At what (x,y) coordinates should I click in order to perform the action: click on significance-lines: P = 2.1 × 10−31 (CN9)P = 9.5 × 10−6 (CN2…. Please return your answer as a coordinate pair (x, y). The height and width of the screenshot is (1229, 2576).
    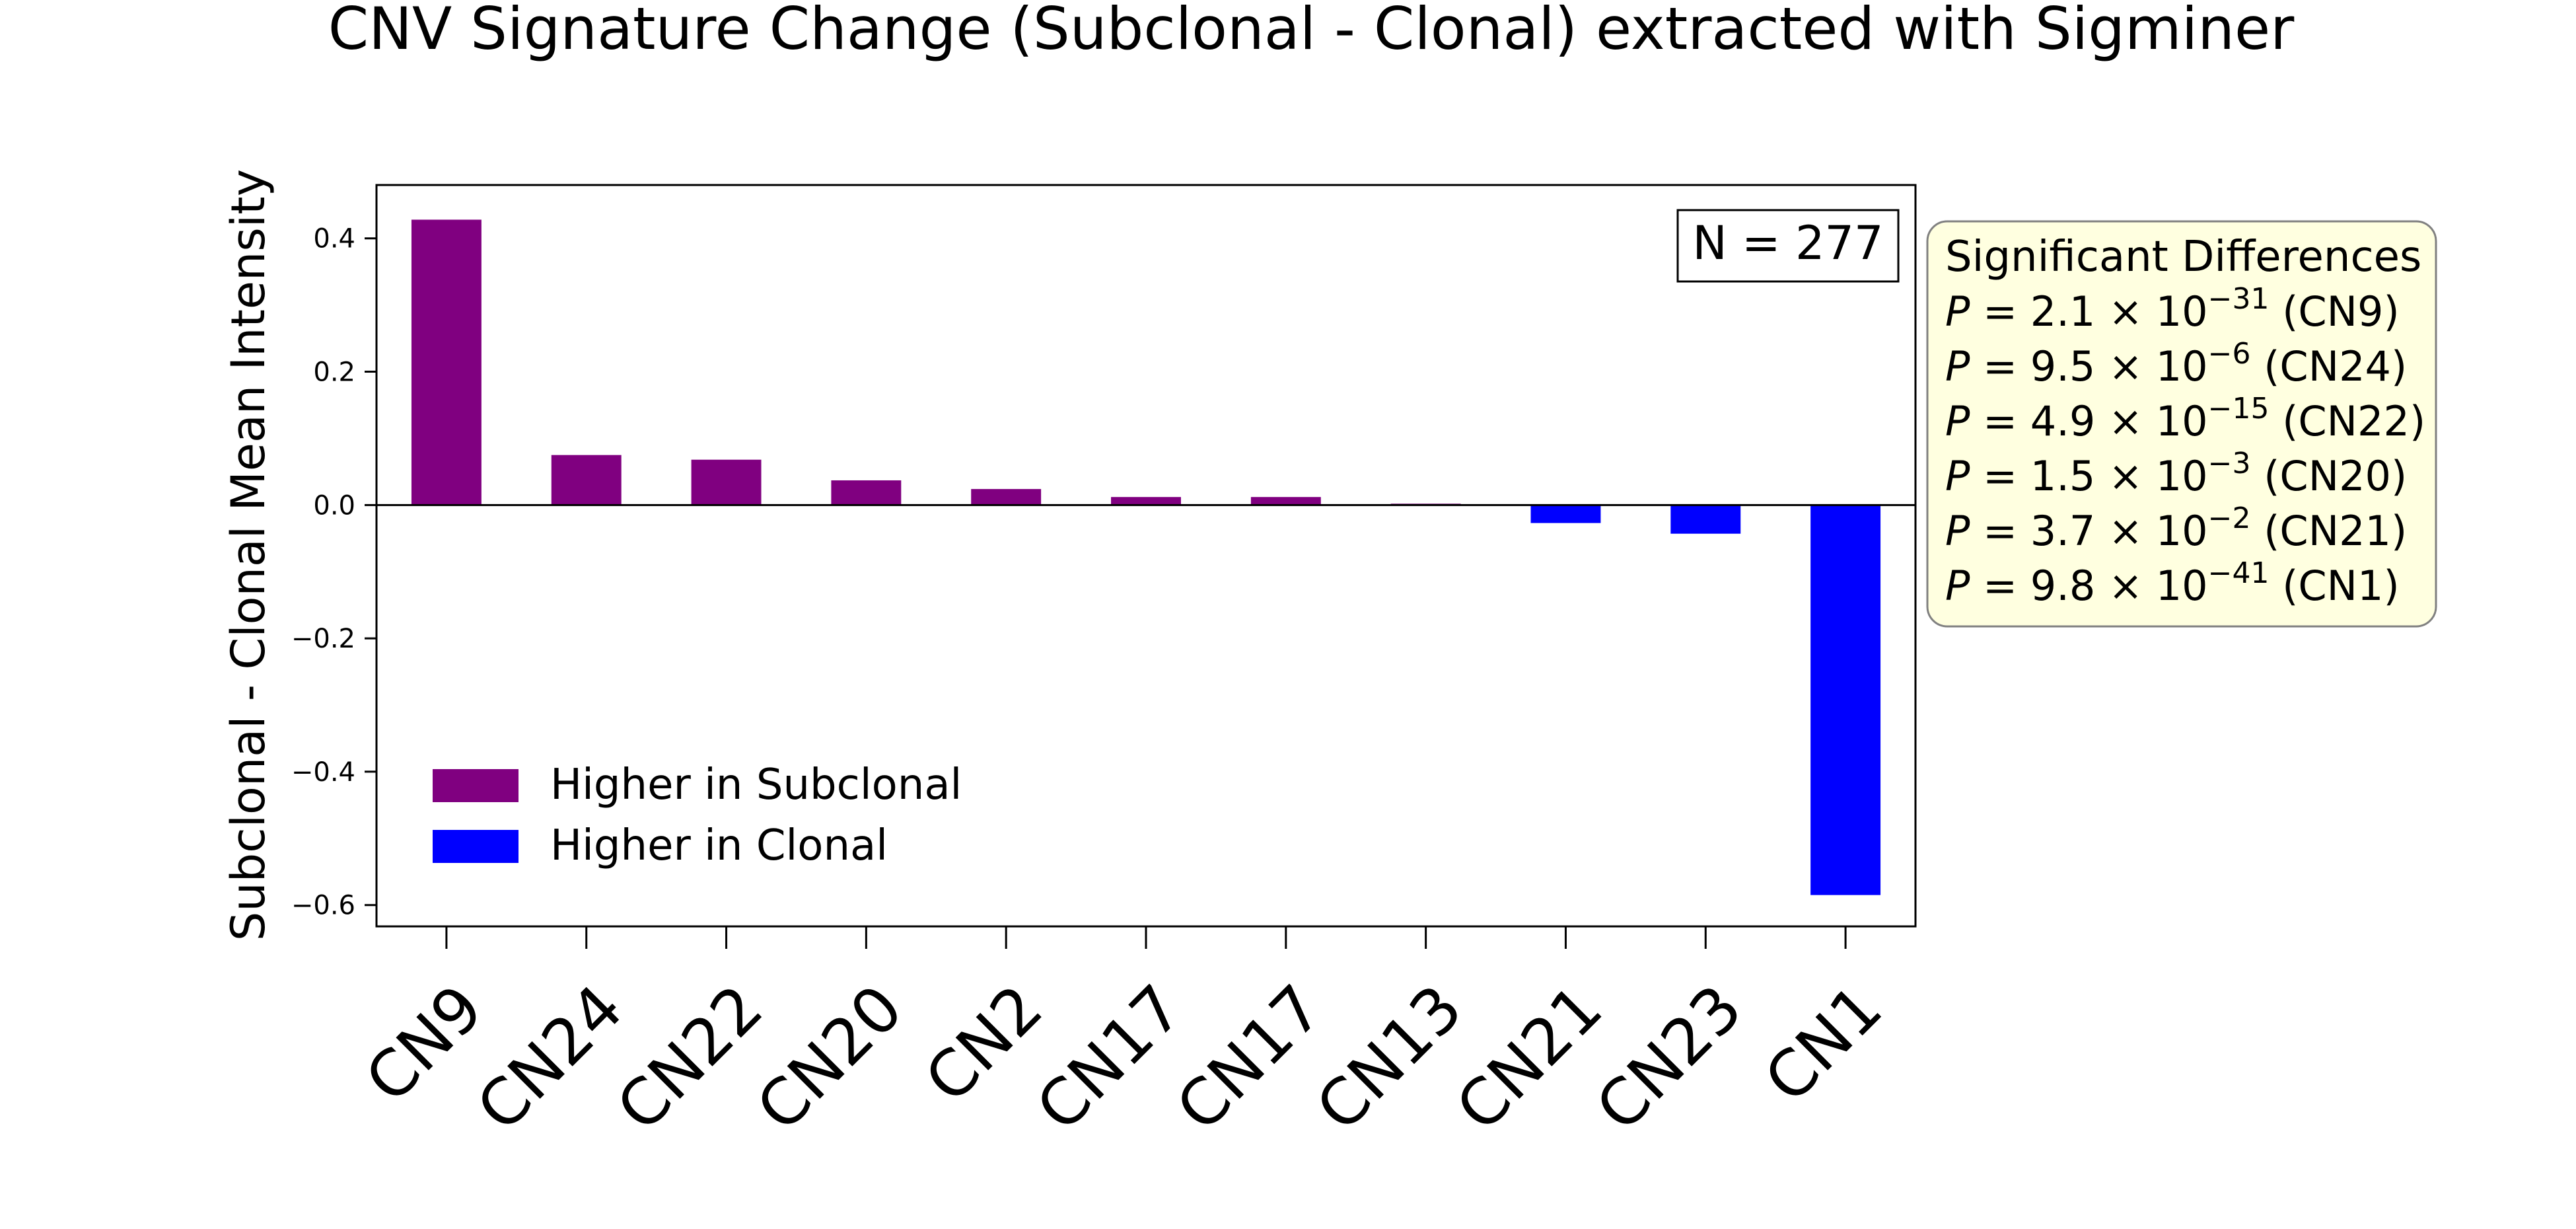
    Looking at the image, I should click on (2185, 446).